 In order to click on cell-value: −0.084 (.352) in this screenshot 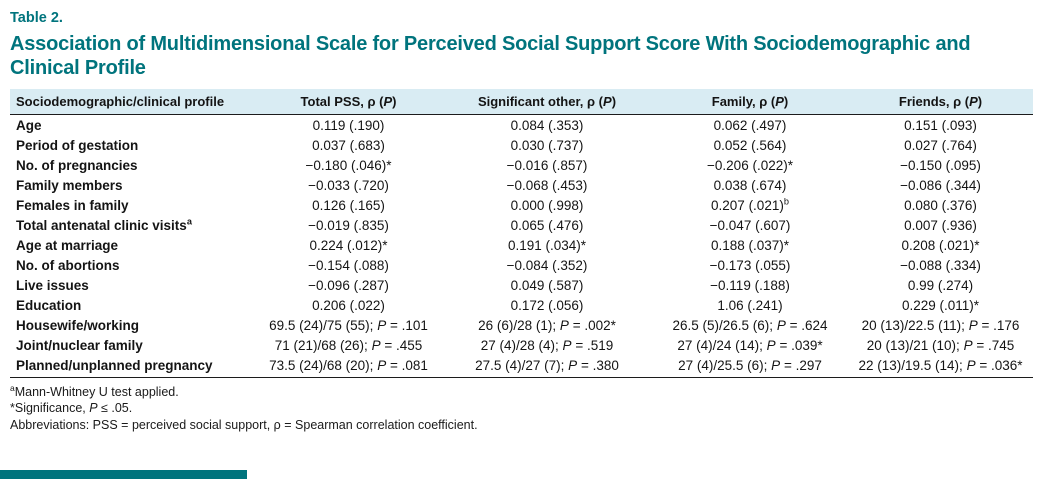, I will do `click(547, 265)`.